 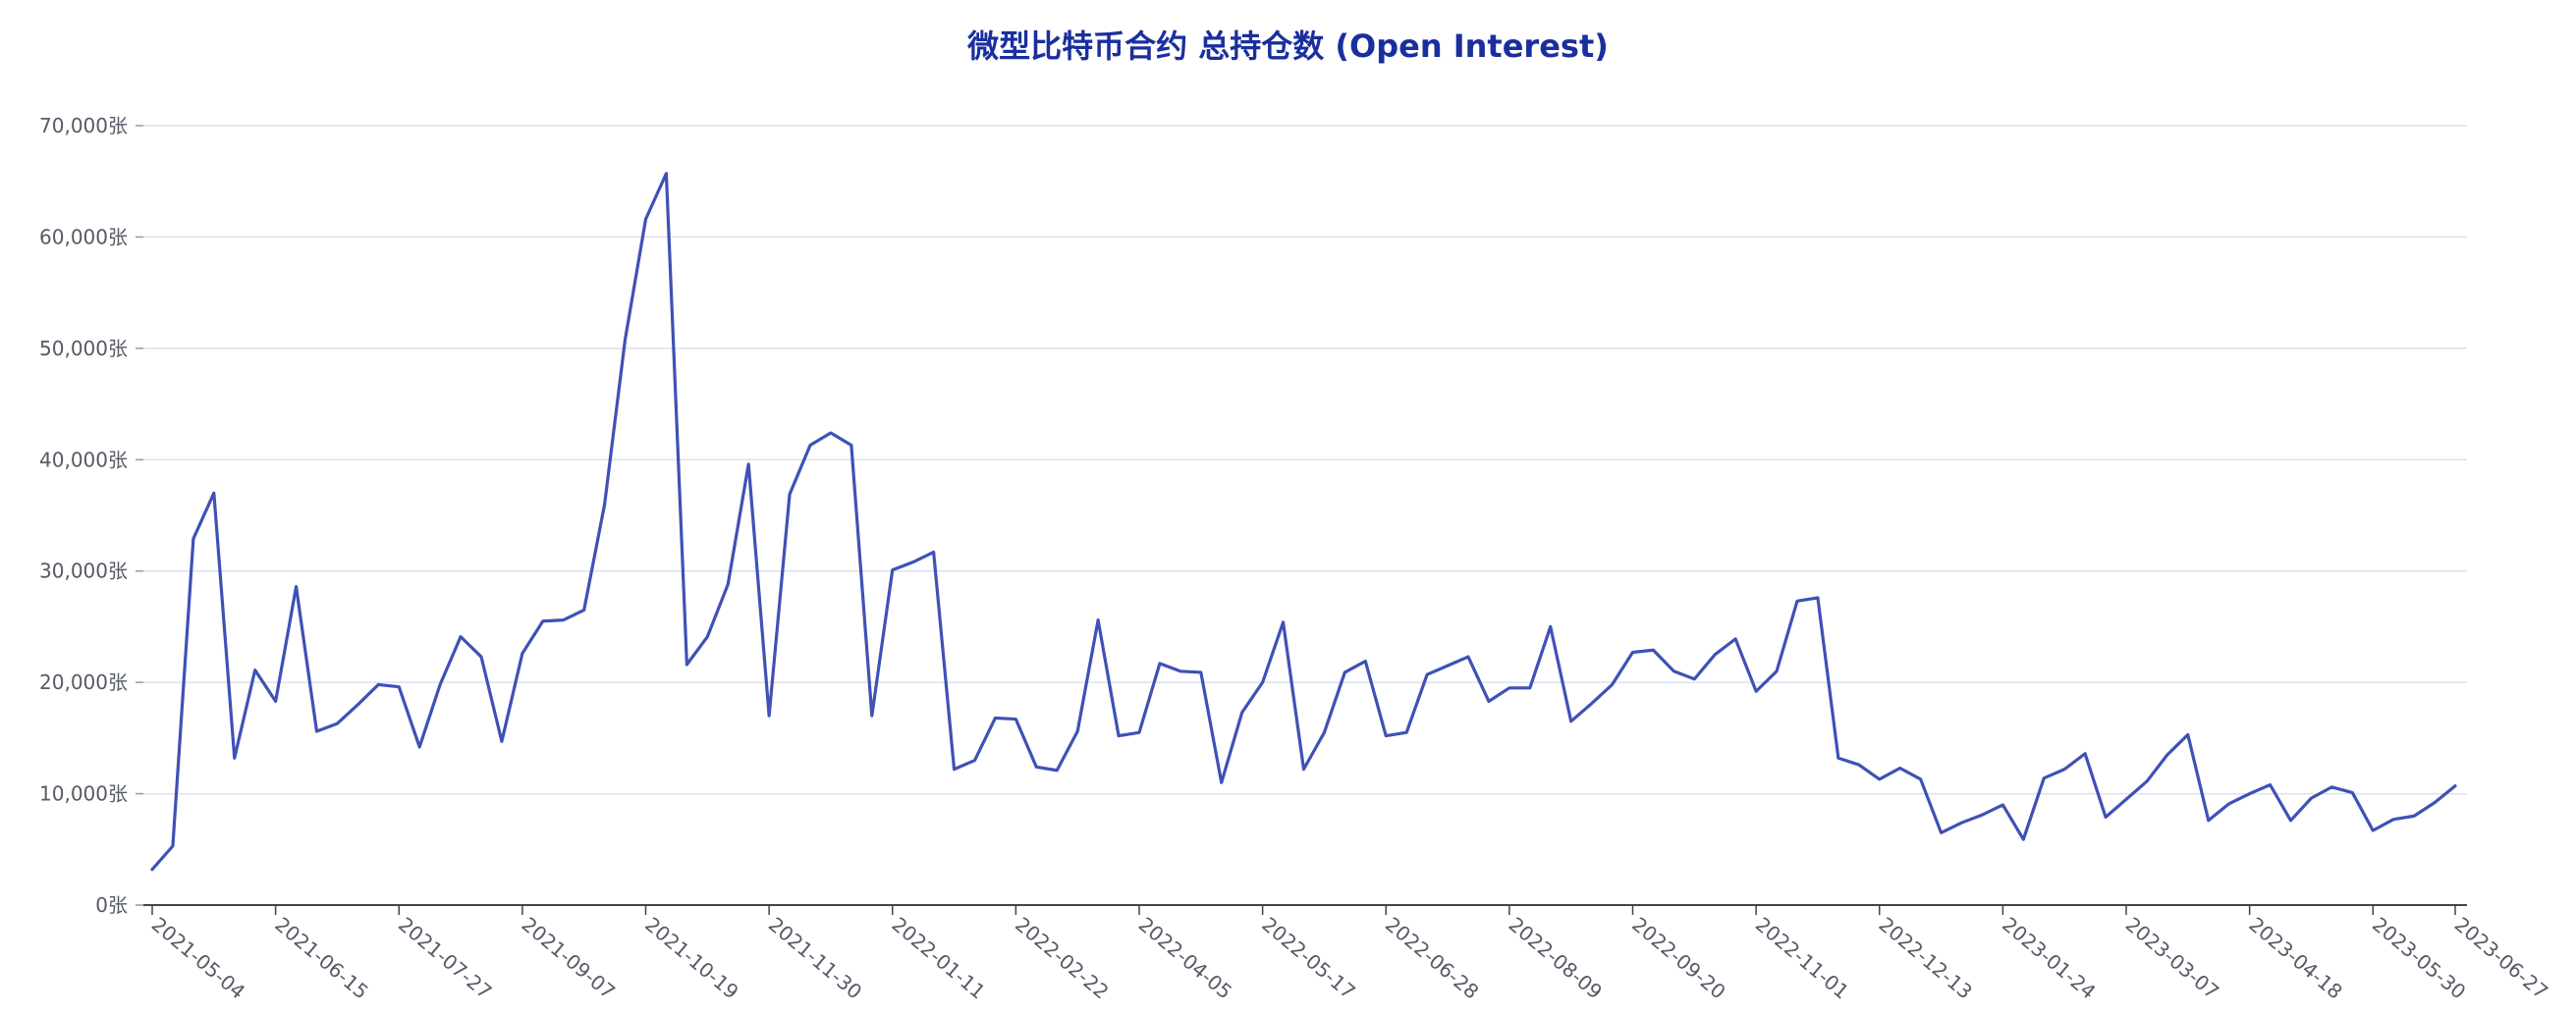 I want to click on y-tick-label: 40,000张, so click(x=84, y=459).